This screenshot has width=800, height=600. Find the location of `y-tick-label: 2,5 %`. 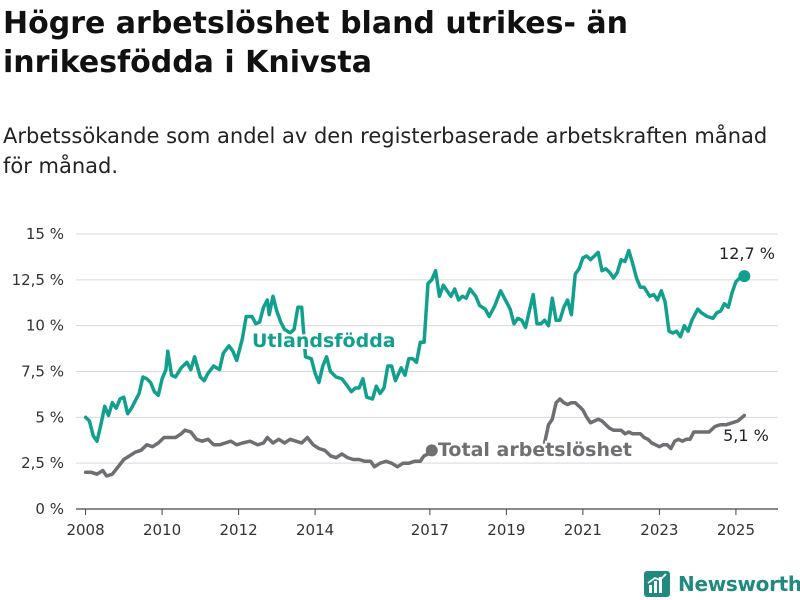

y-tick-label: 2,5 % is located at coordinates (42, 463).